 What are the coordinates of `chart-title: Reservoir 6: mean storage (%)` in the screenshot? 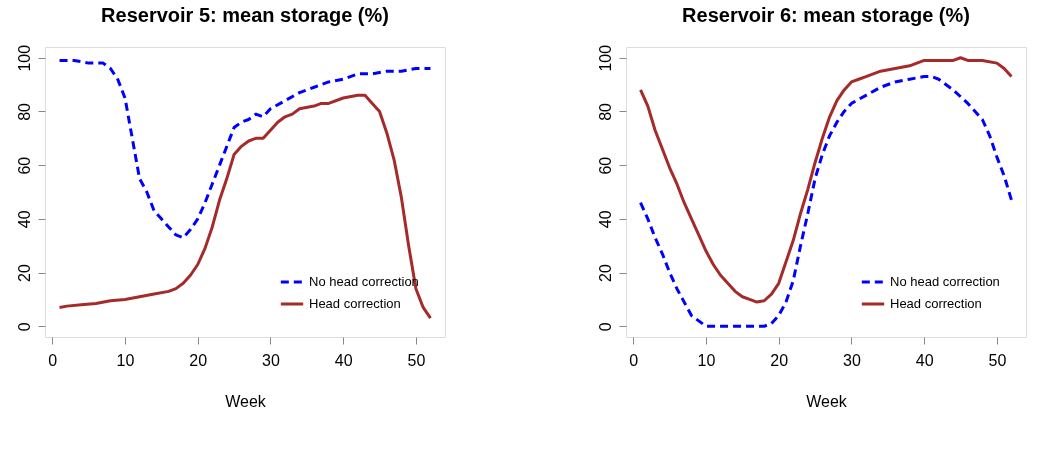 It's located at (826, 15).